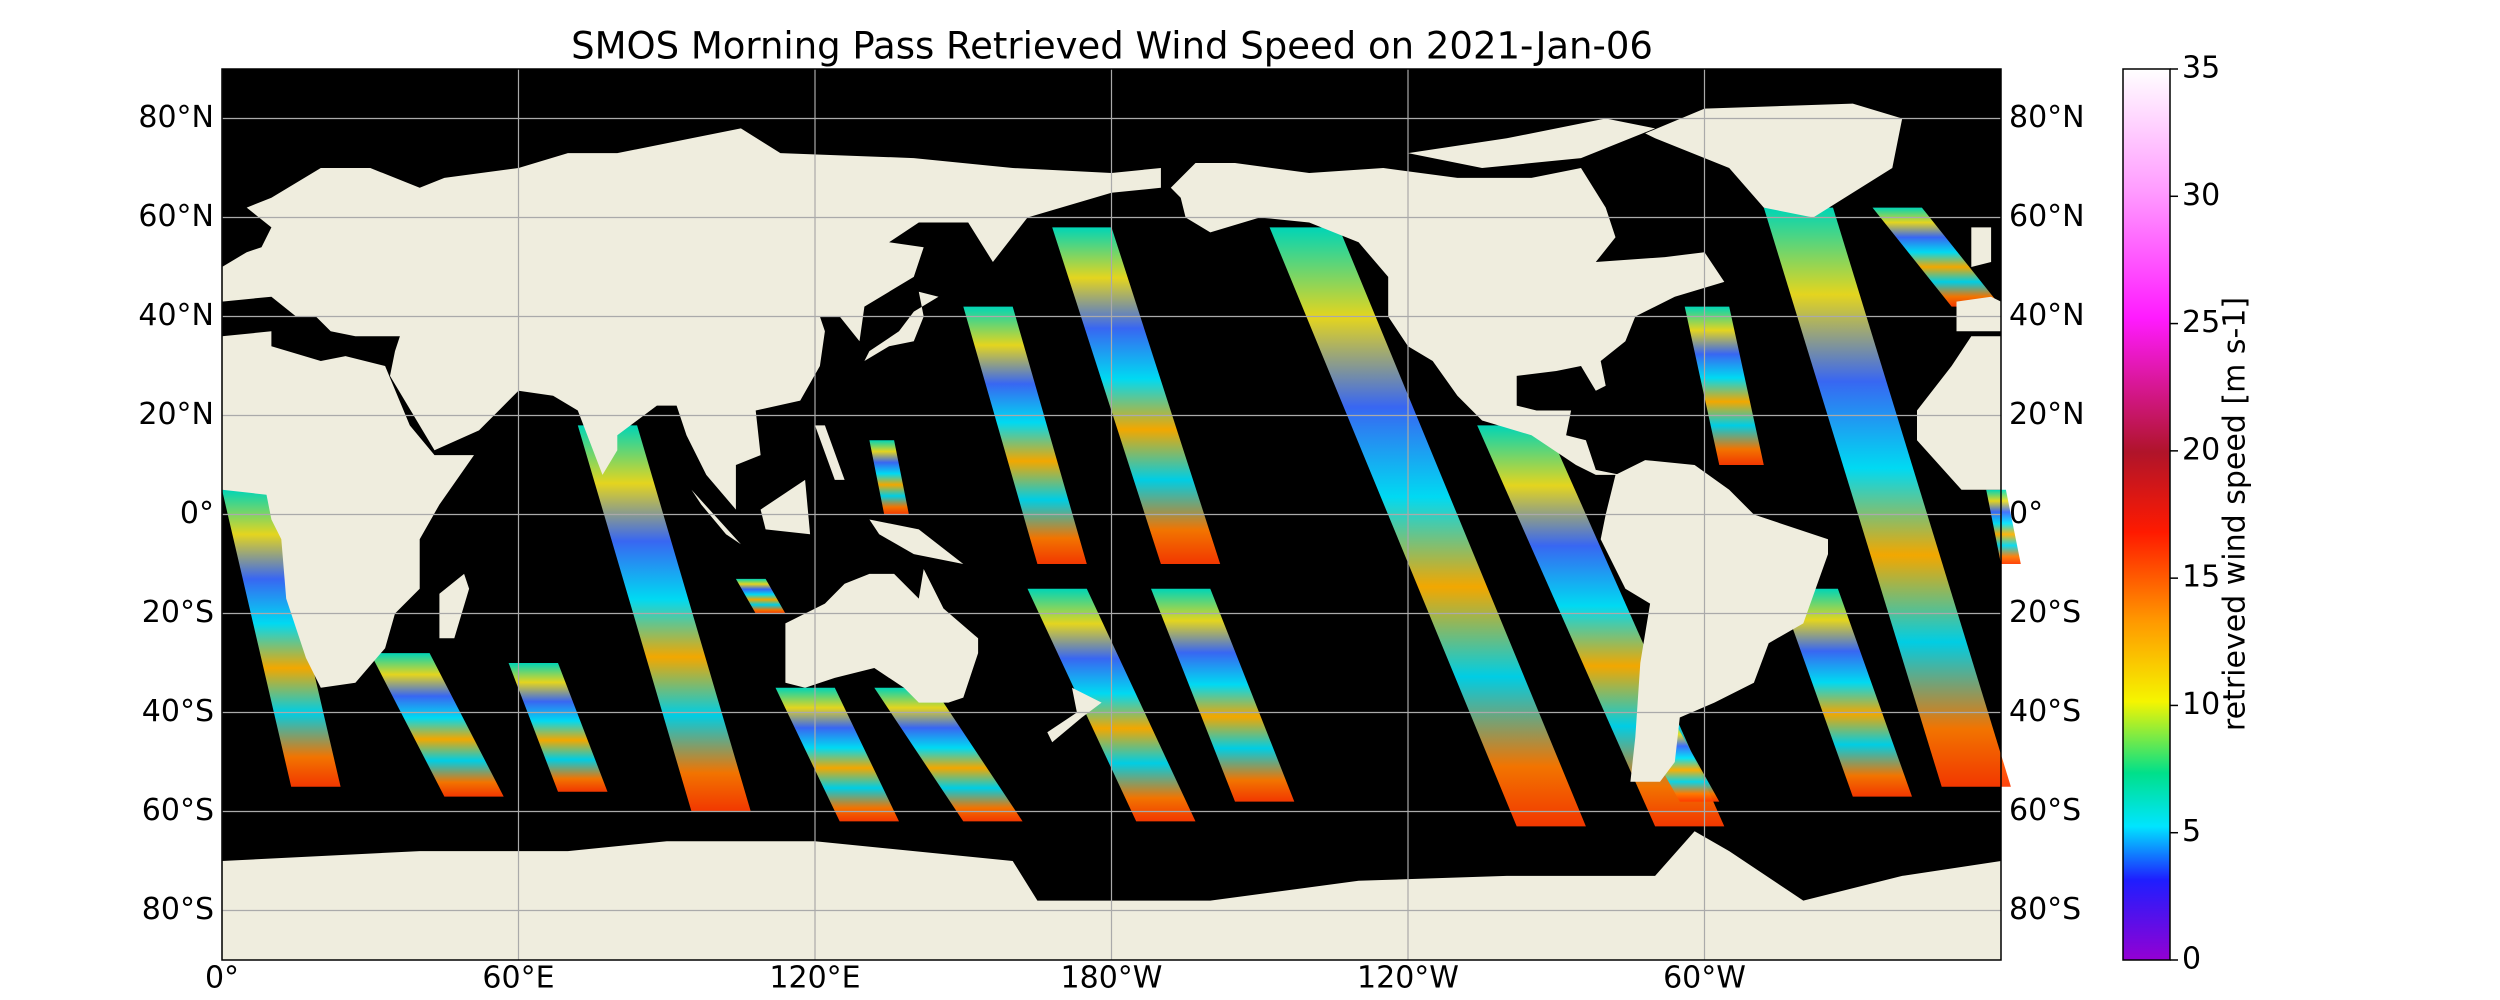 The width and height of the screenshot is (2500, 1000). What do you see at coordinates (178, 711) in the screenshot?
I see `y-tick-label: 40°S` at bounding box center [178, 711].